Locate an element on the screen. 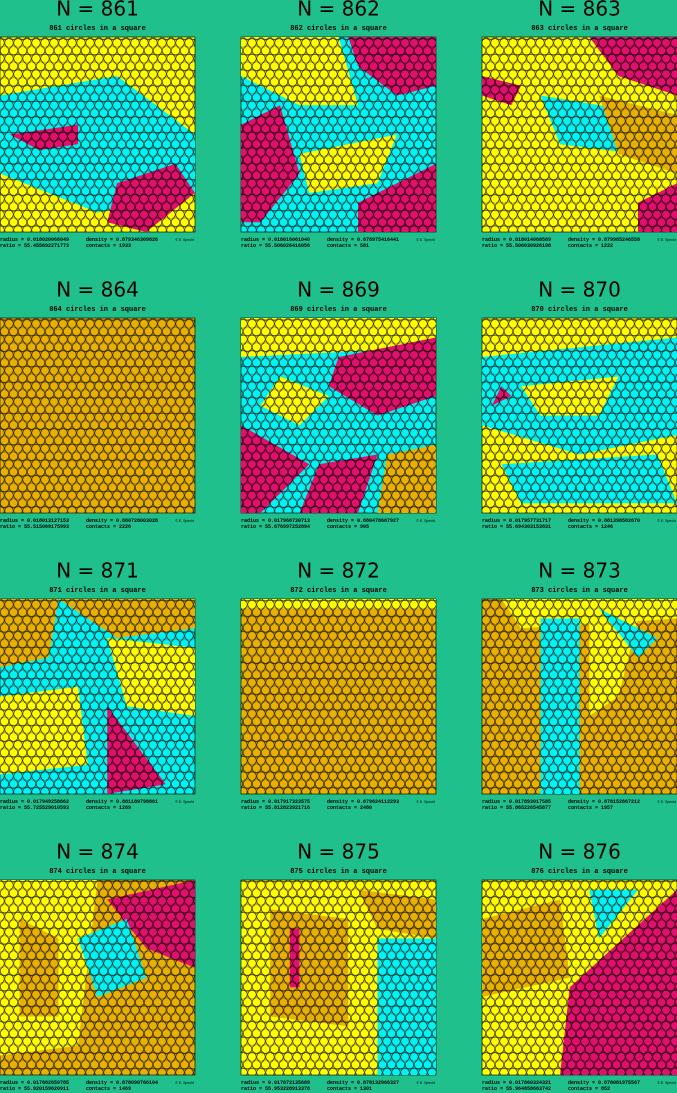  density-info: density = 0.879985246558 is located at coordinates (604, 240).